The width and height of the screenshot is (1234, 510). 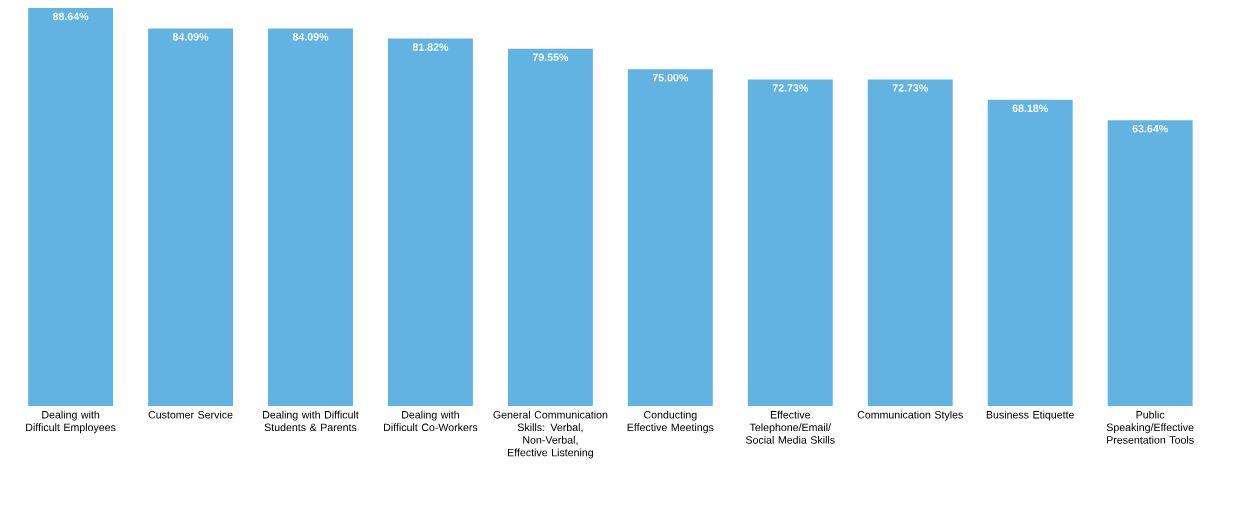 I want to click on x-tick-label: Conducting Effective Meetings, so click(x=670, y=422).